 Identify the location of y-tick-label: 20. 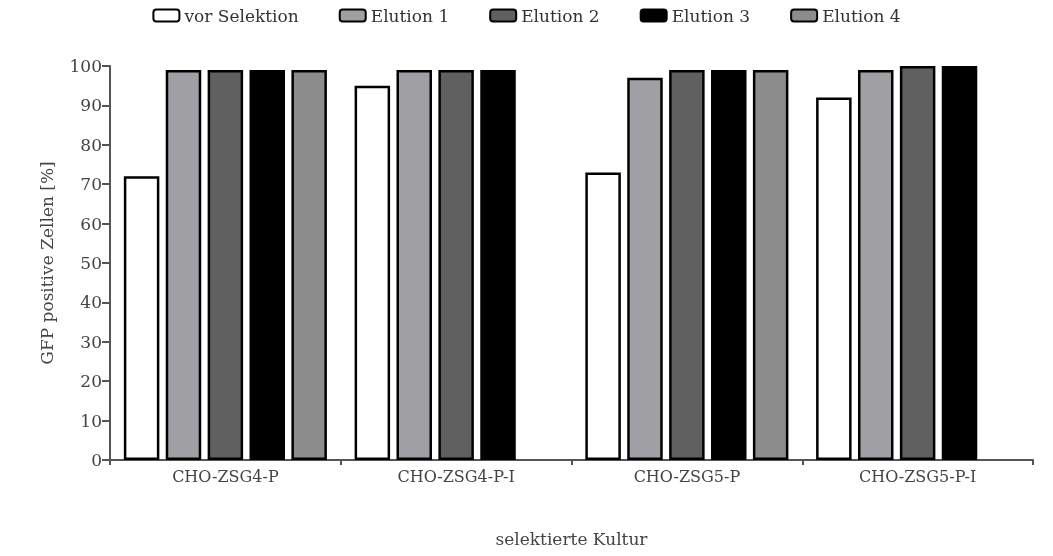
(91, 381).